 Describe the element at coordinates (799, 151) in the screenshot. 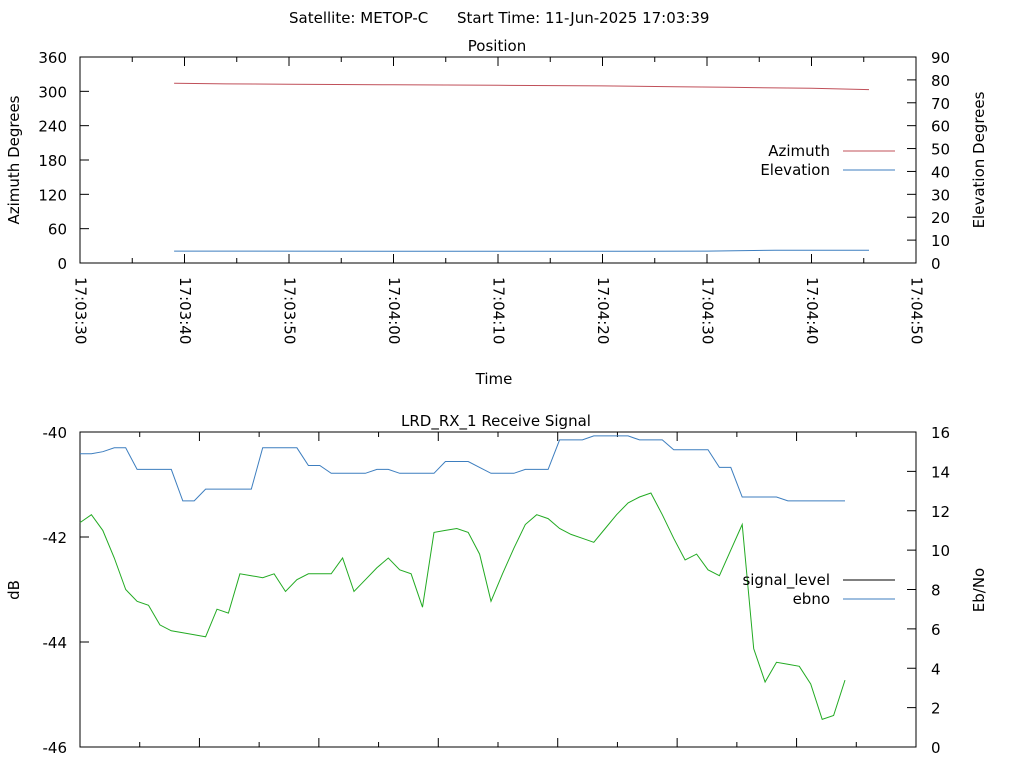

I see `legend-azimuth-label: Azimuth` at that location.